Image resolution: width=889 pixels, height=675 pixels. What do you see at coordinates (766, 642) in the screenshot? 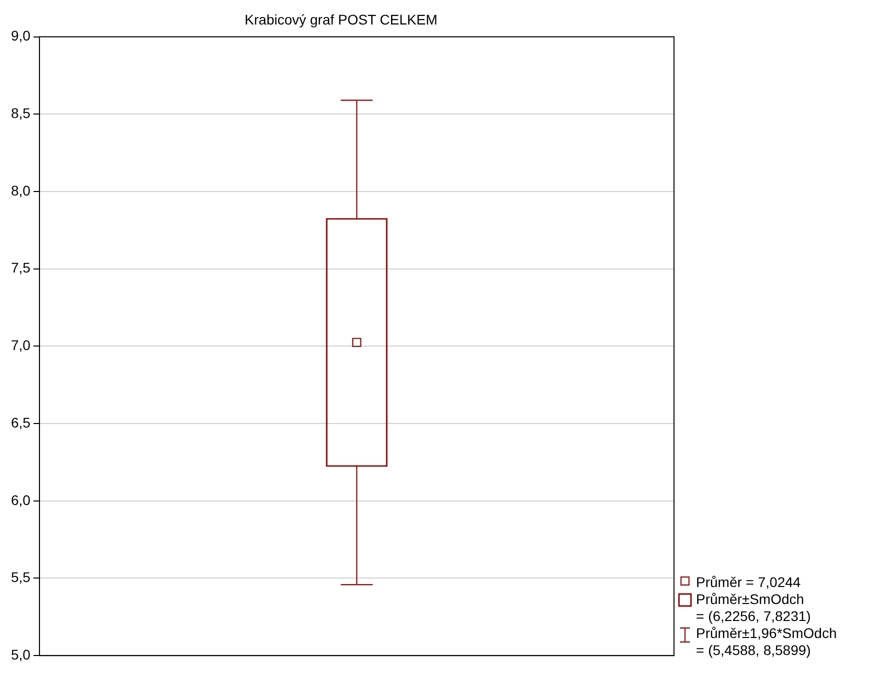
I see `text: Průměr±1,96*SmOdch = (5,4588, 8,5899)` at bounding box center [766, 642].